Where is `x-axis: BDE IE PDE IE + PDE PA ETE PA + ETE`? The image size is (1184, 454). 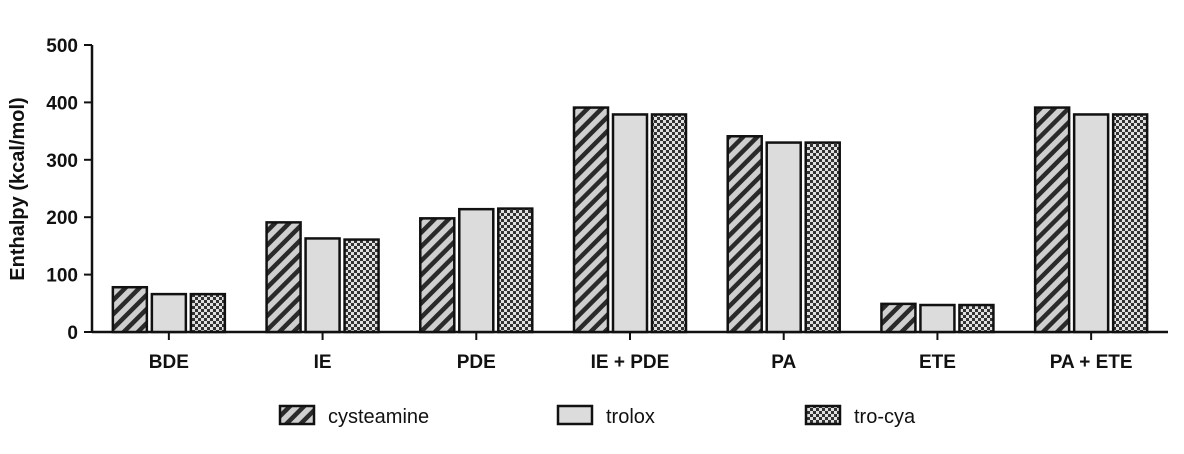
x-axis: BDE IE PDE IE + PDE PA ETE PA + ETE is located at coordinates (630, 351).